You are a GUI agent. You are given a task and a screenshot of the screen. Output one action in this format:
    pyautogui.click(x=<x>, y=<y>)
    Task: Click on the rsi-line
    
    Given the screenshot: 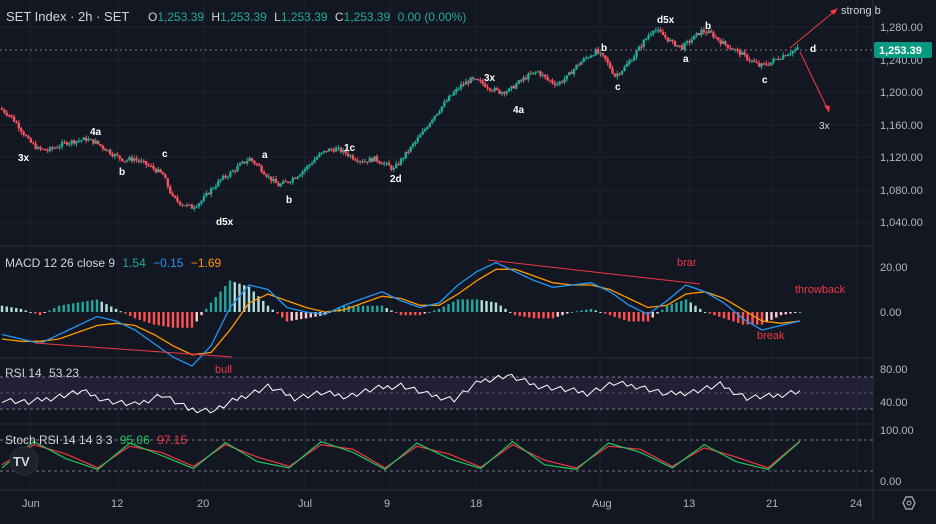 What is the action you would take?
    pyautogui.click(x=401, y=393)
    